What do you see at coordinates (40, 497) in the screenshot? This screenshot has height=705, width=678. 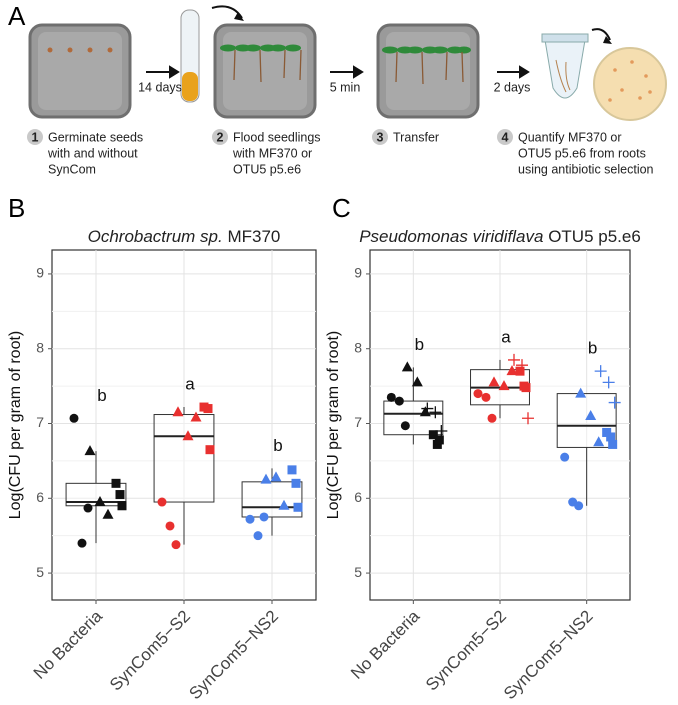 I see `y-tick-label: 6` at bounding box center [40, 497].